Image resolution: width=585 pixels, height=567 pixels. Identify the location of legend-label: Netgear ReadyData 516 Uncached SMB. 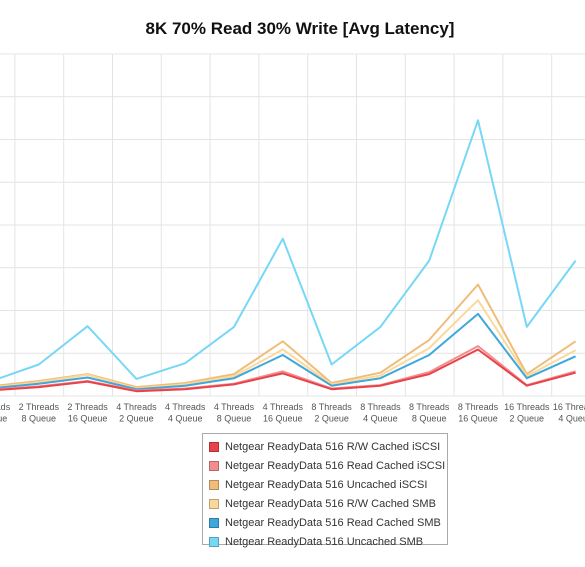
(324, 541).